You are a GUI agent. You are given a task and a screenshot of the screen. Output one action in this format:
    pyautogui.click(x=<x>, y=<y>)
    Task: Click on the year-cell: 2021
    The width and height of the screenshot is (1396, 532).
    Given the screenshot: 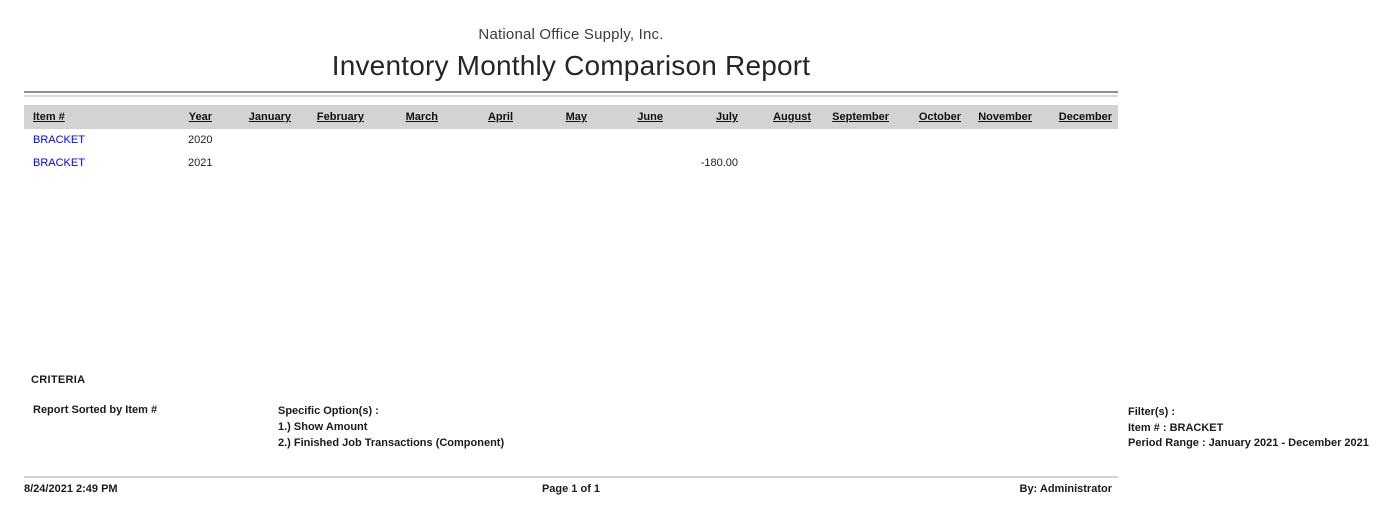 What is the action you would take?
    pyautogui.click(x=200, y=163)
    